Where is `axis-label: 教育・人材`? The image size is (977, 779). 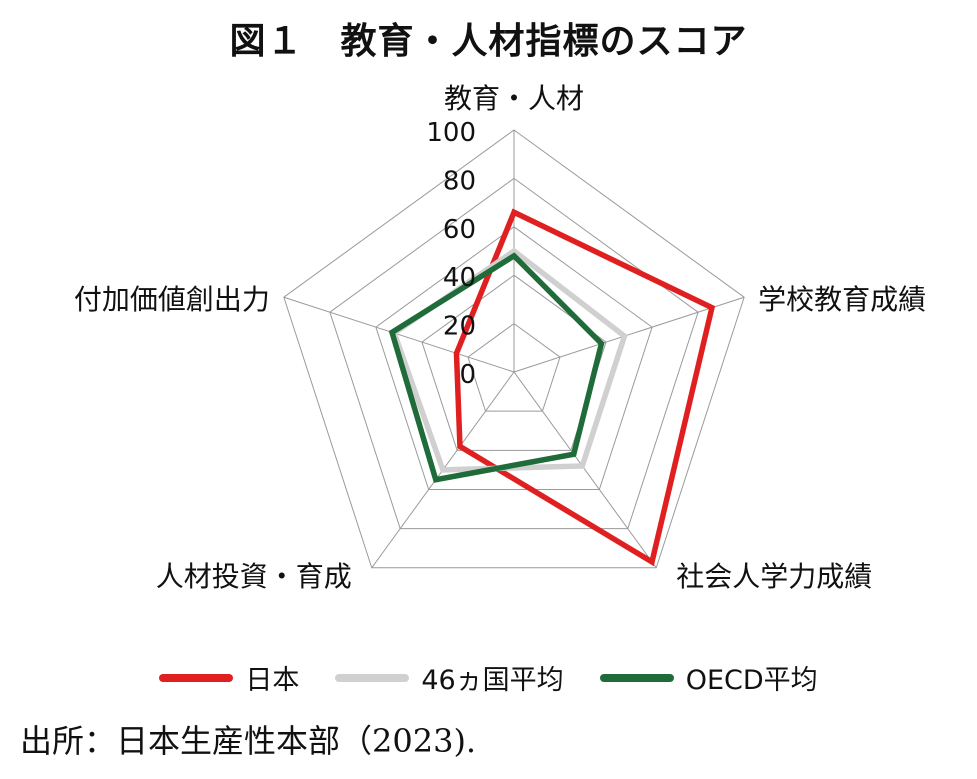 axis-label: 教育・人材 is located at coordinates (514, 98).